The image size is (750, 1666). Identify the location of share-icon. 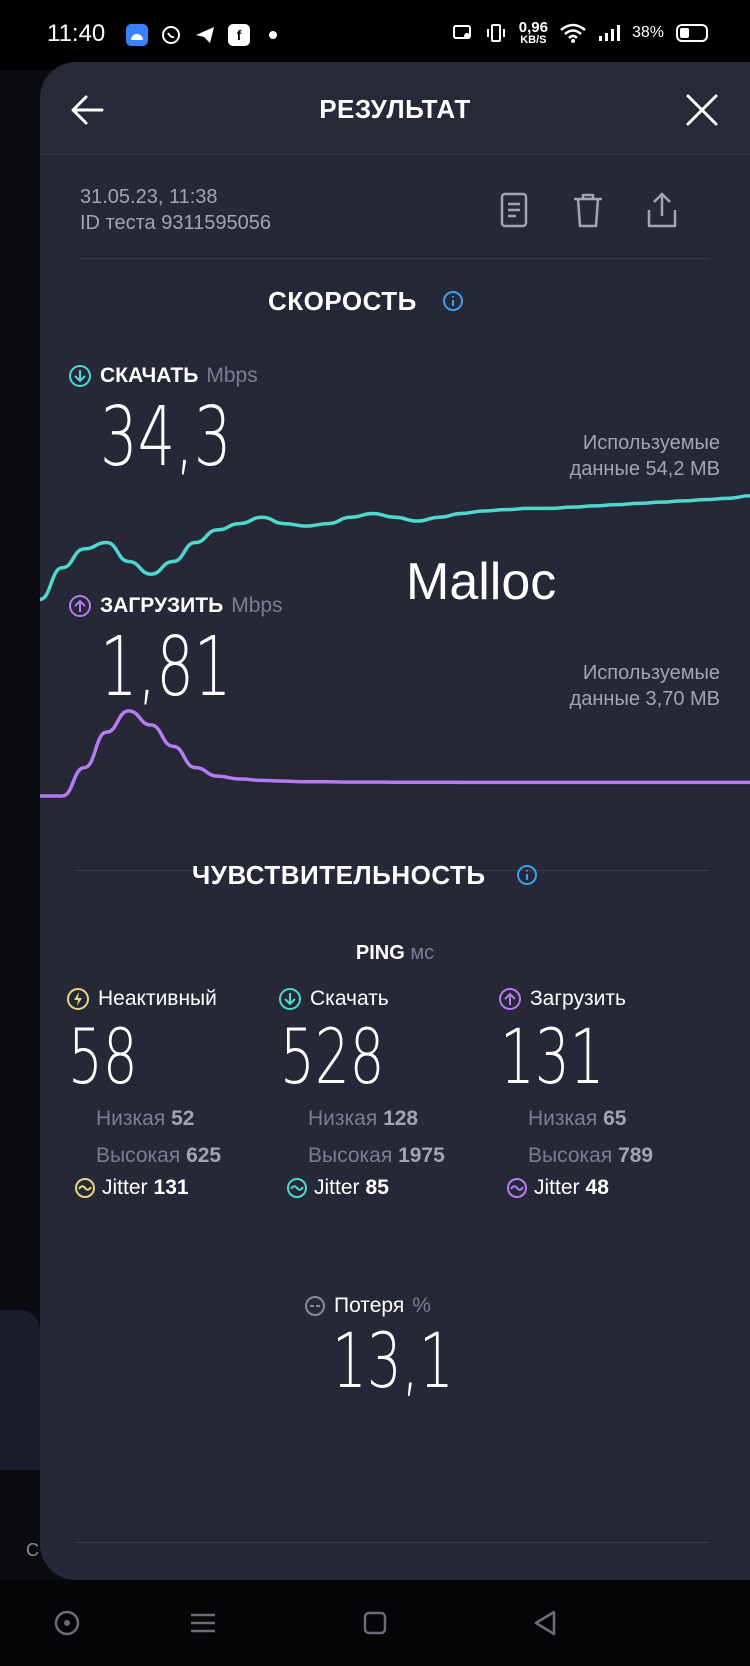
(662, 210).